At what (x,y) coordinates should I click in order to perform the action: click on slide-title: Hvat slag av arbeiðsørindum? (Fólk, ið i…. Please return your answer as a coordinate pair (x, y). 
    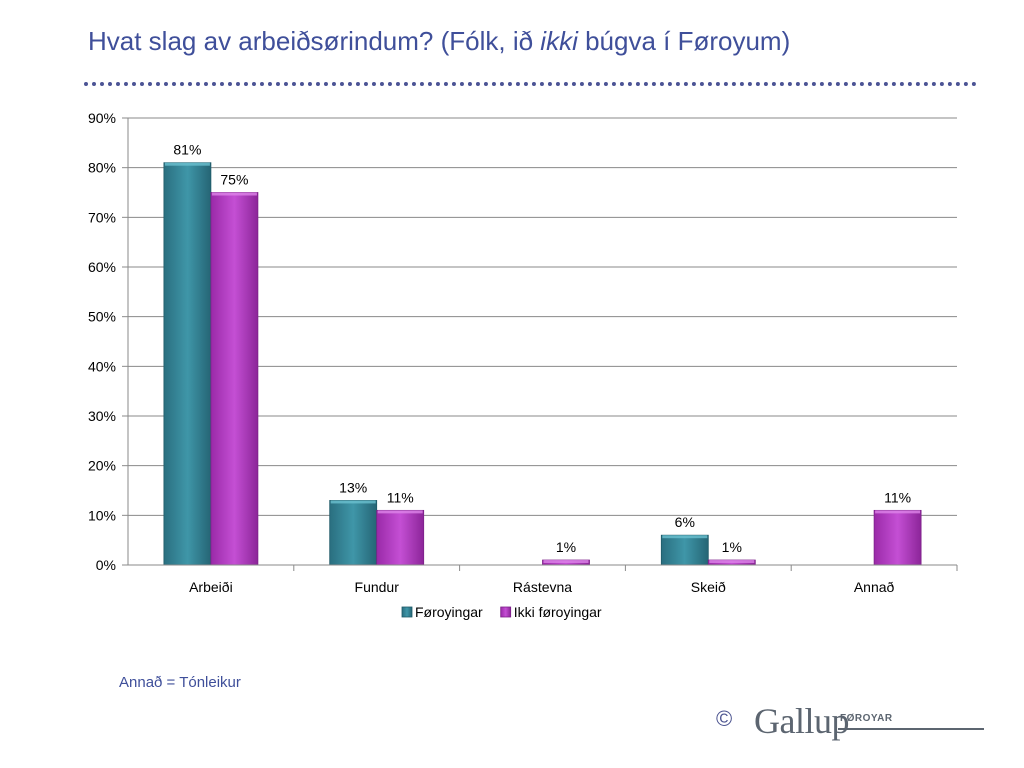
    Looking at the image, I should click on (439, 41).